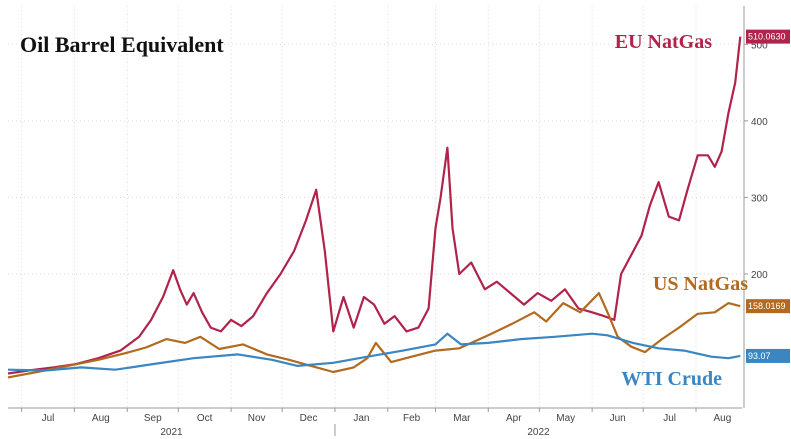  What do you see at coordinates (759, 356) in the screenshot?
I see `badge-value: 93.07` at bounding box center [759, 356].